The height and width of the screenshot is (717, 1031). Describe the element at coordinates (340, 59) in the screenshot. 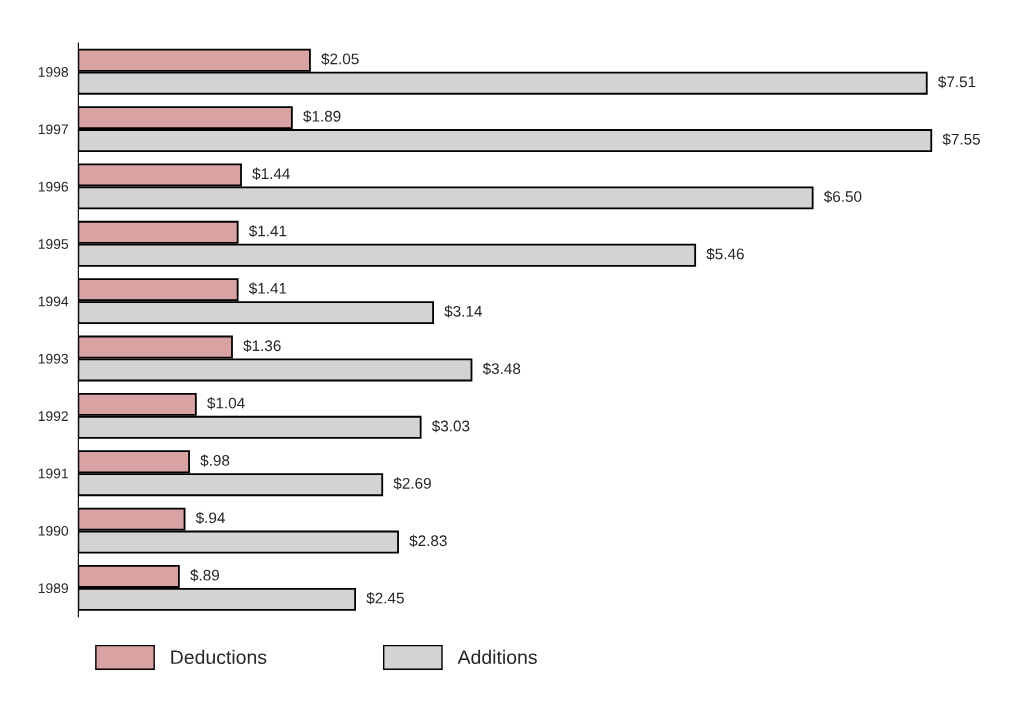

I see `data-label: $2.05` at that location.